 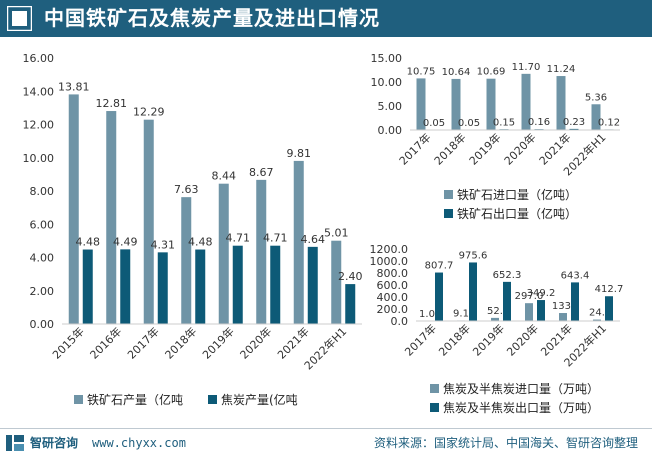 I want to click on y-tick-label: 1000.0, so click(x=389, y=261).